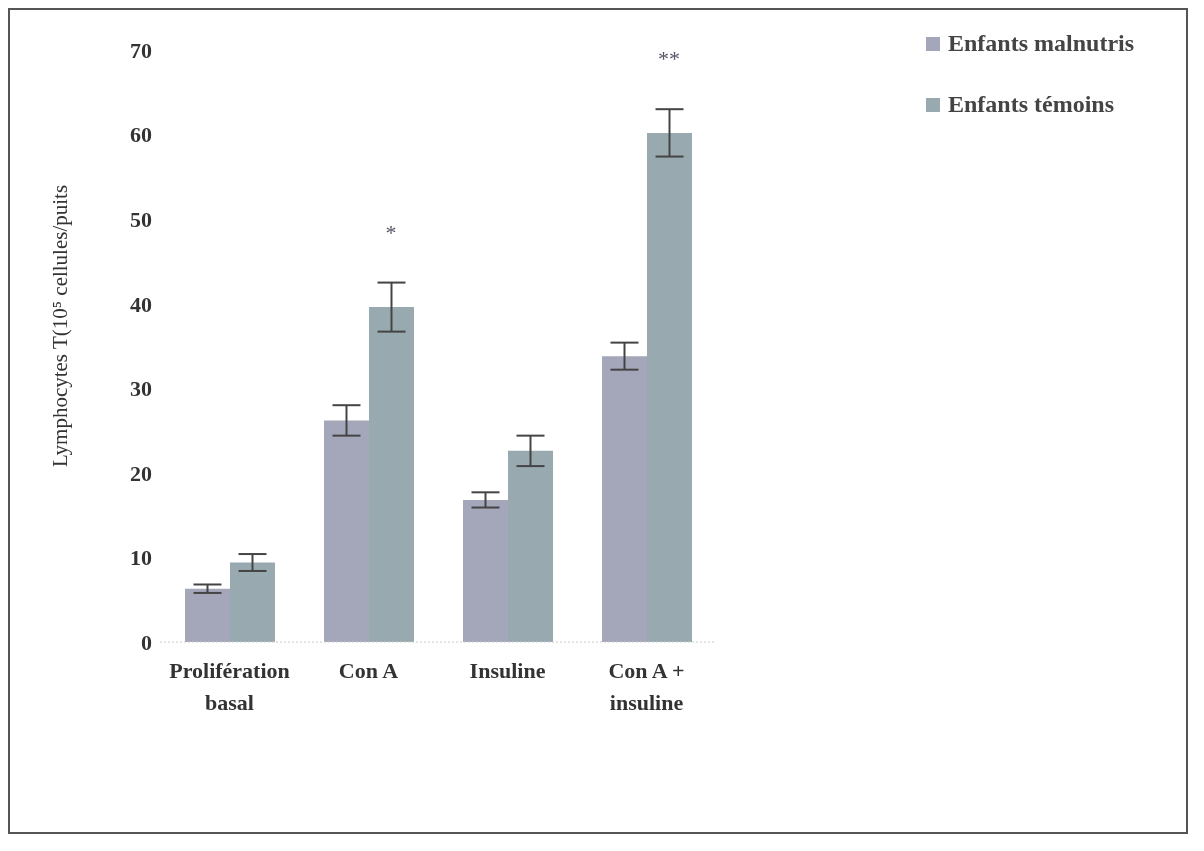 The height and width of the screenshot is (851, 1204). What do you see at coordinates (141, 219) in the screenshot?
I see `y-tick-label: 50` at bounding box center [141, 219].